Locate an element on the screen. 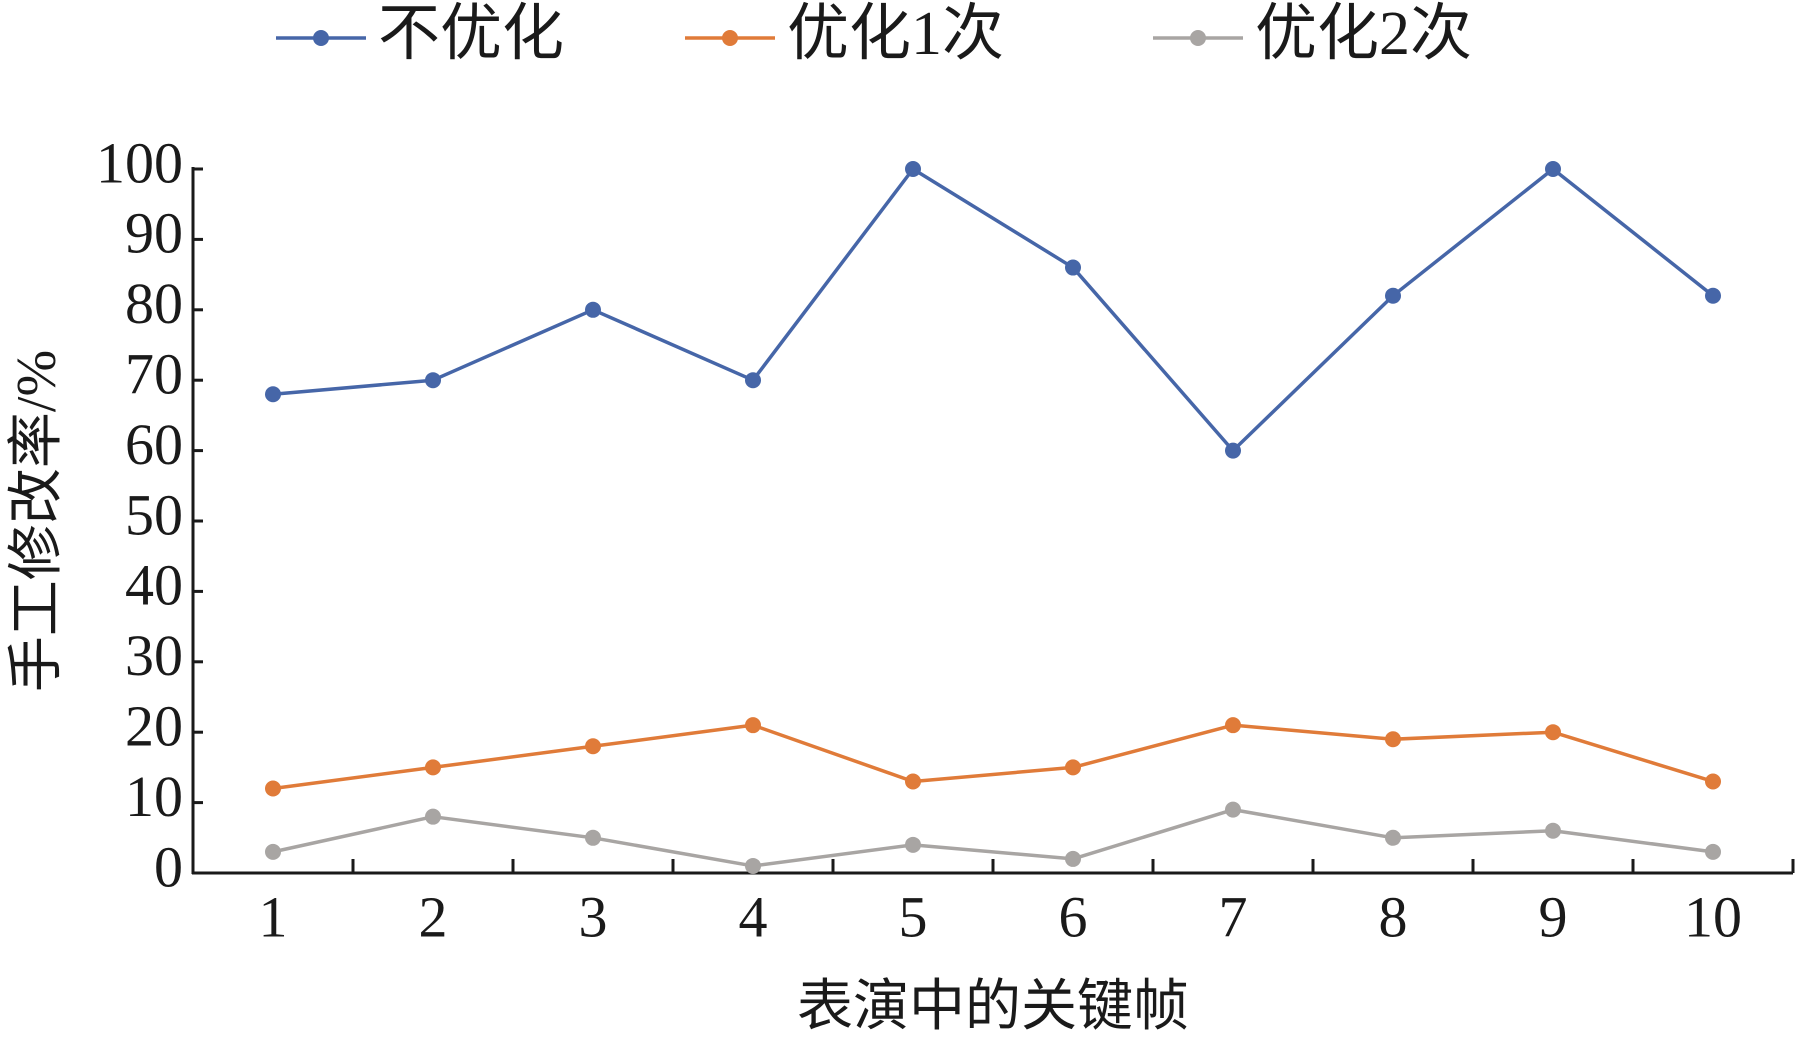 Image resolution: width=1801 pixels, height=1049 pixels. x-tick-label: 4 is located at coordinates (753, 916).